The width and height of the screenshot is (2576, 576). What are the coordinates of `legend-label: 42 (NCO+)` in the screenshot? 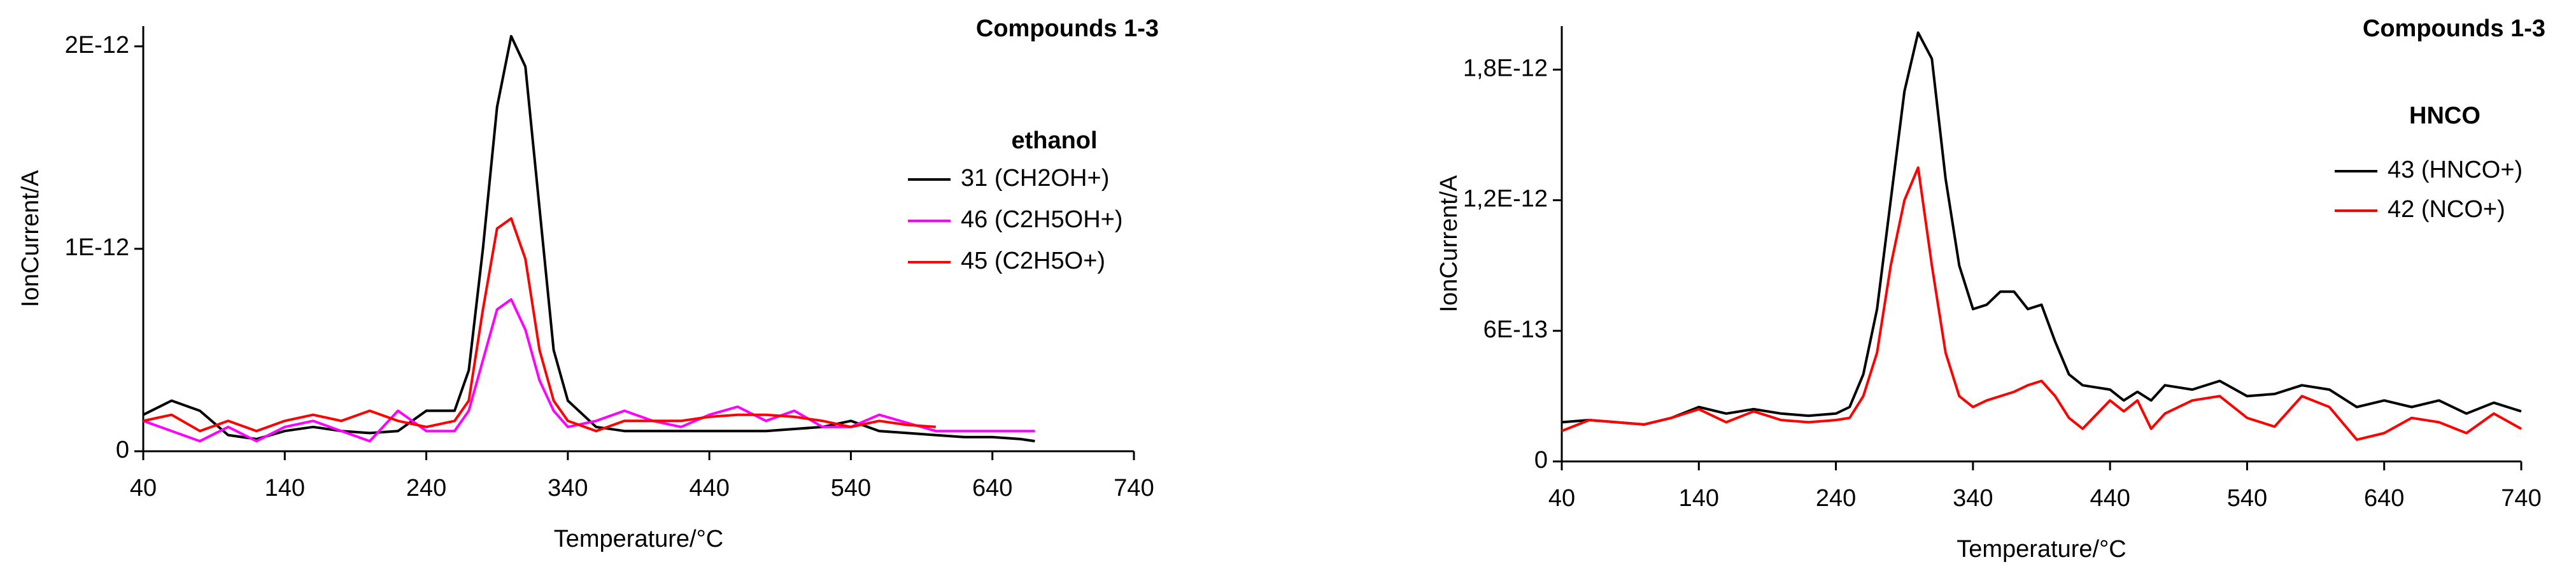 It's located at (2446, 209).